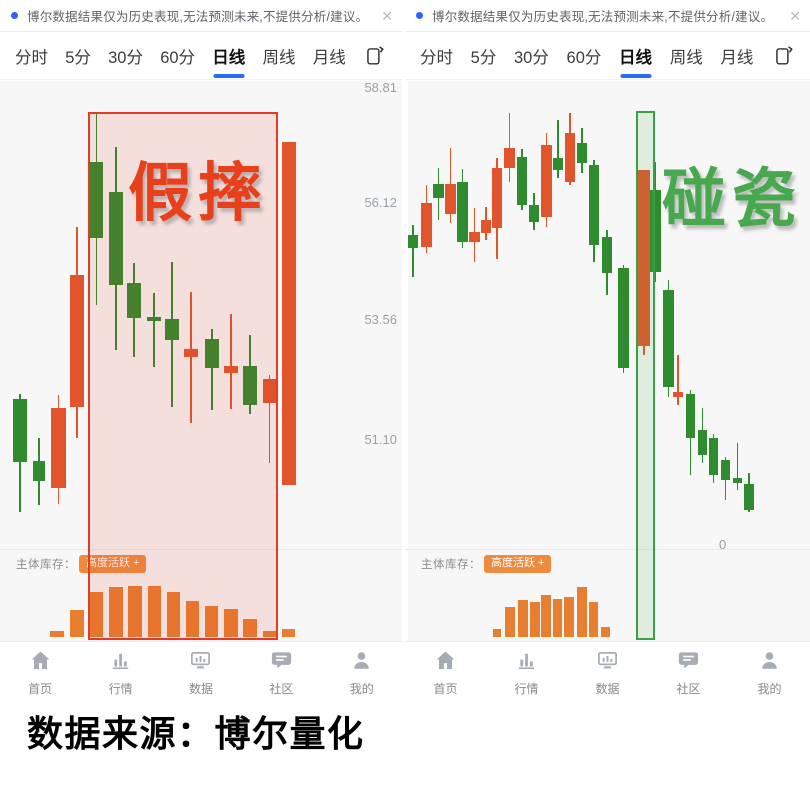  What do you see at coordinates (607, 663) in the screenshot?
I see `data-icon` at bounding box center [607, 663].